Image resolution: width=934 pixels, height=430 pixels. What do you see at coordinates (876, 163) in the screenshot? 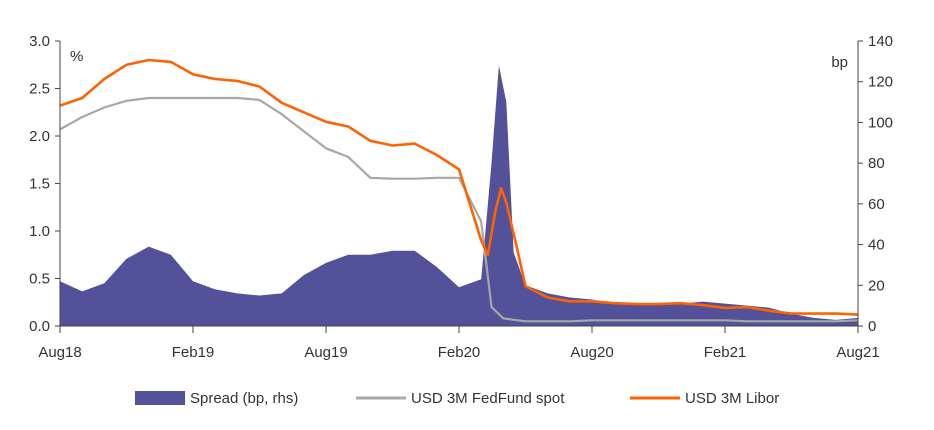
I see `y-right-tick-label: 80` at bounding box center [876, 163].